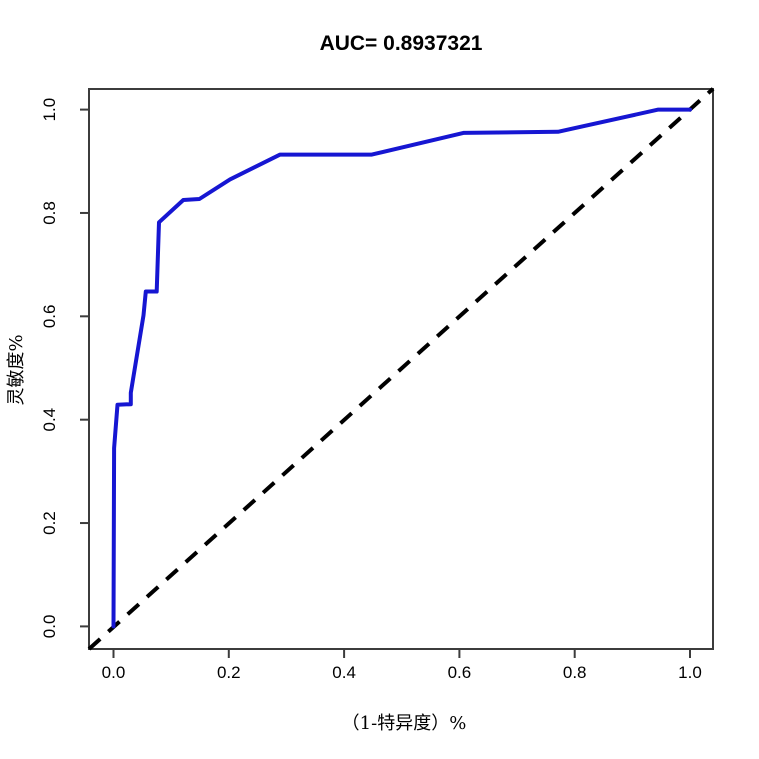 The width and height of the screenshot is (759, 759). I want to click on x-axis-label: （1-特异度）%, so click(404, 723).